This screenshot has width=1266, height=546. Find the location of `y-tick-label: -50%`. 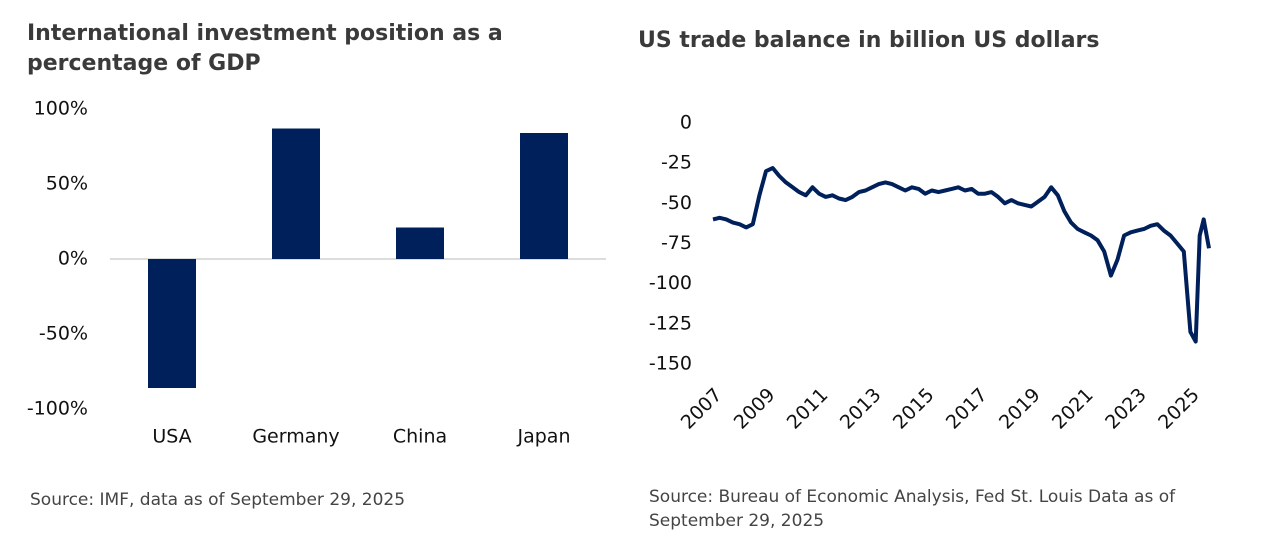

y-tick-label: -50% is located at coordinates (63, 334).